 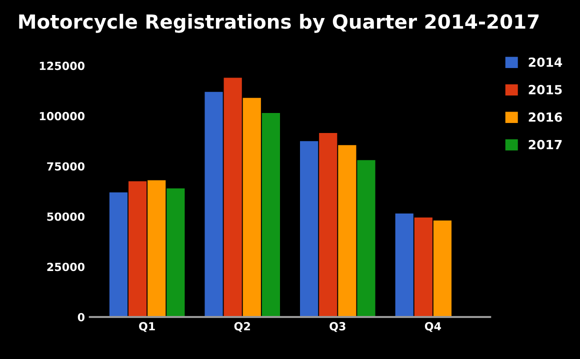 I want to click on chart-title: Motorcycle Registrations by Quarter 2014-2017, so click(x=279, y=23).